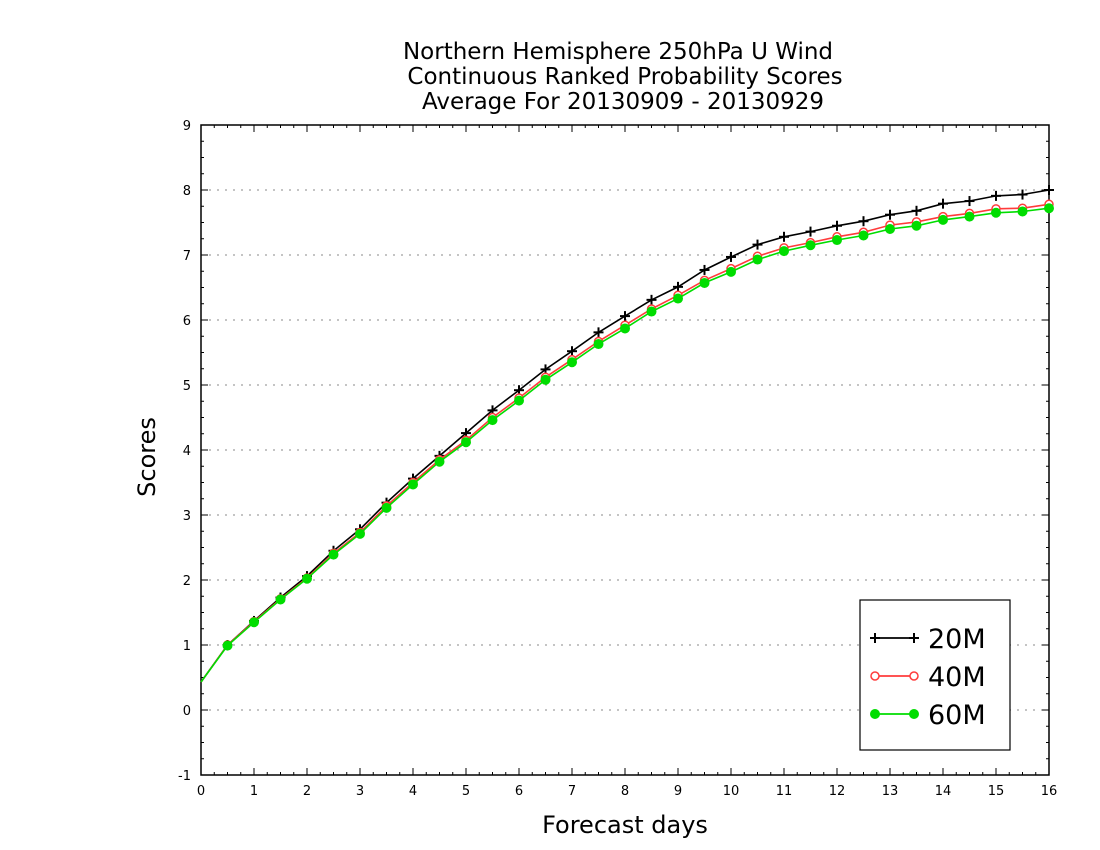 Image resolution: width=1100 pixels, height=850 pixels. What do you see at coordinates (307, 791) in the screenshot?
I see `x-tick-label: 2` at bounding box center [307, 791].